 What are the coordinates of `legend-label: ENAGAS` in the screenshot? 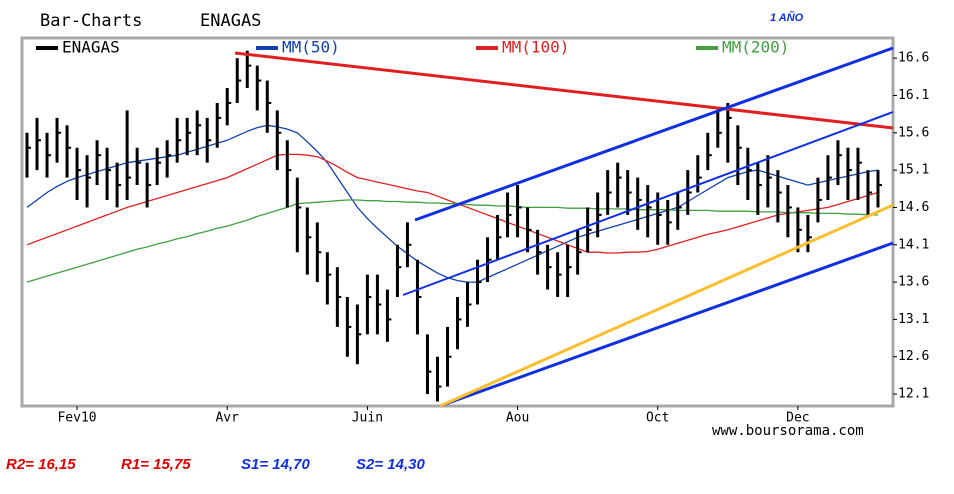 It's located at (91, 47).